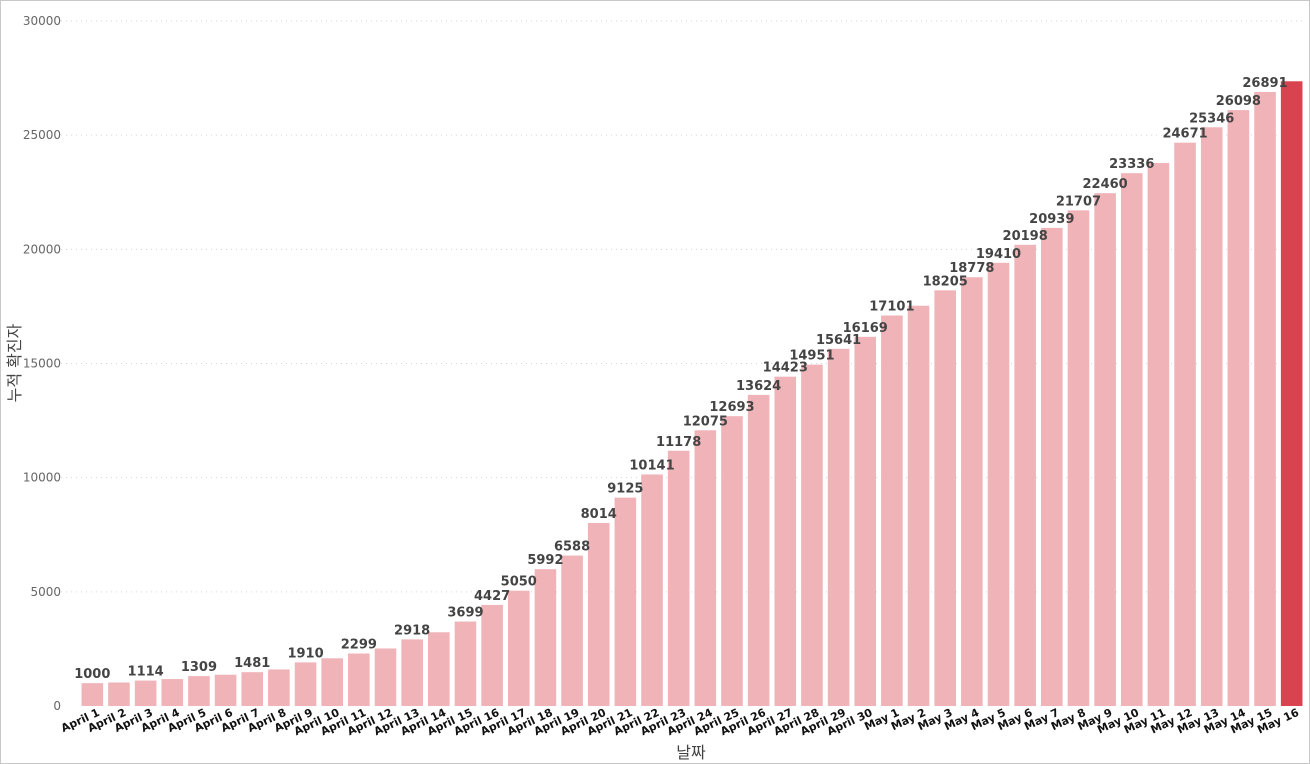 The height and width of the screenshot is (764, 1310). What do you see at coordinates (945, 281) in the screenshot?
I see `data-label: 18205` at bounding box center [945, 281].